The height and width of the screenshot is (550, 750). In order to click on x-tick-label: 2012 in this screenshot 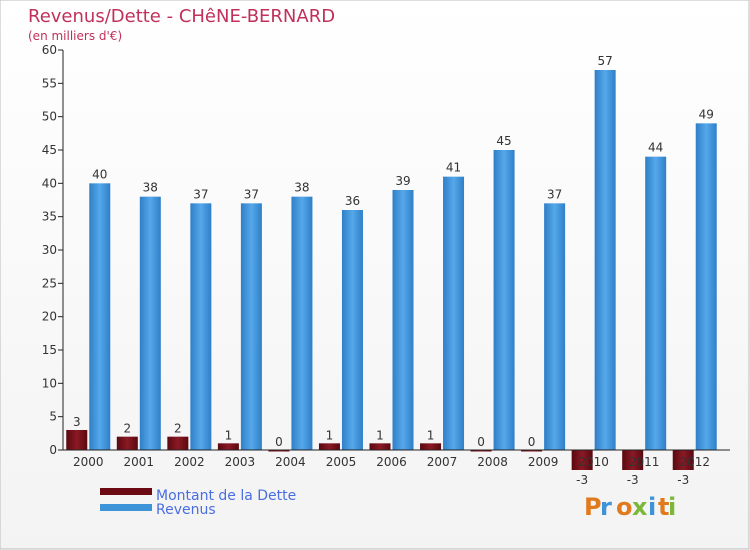, I will do `click(694, 462)`.